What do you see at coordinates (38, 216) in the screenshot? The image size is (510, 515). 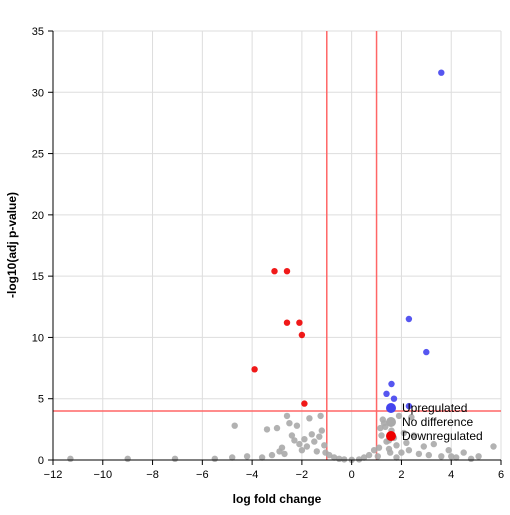 I see `y-tick-label: 20` at bounding box center [38, 216].